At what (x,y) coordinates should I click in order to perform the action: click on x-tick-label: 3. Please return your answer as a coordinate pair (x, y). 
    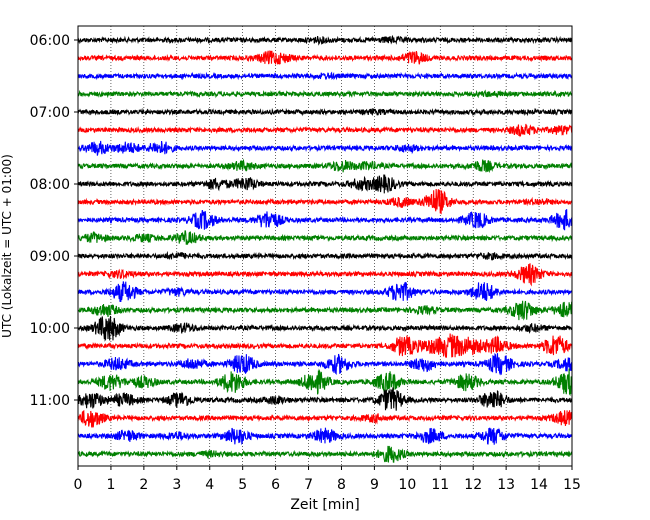
    Looking at the image, I should click on (176, 485).